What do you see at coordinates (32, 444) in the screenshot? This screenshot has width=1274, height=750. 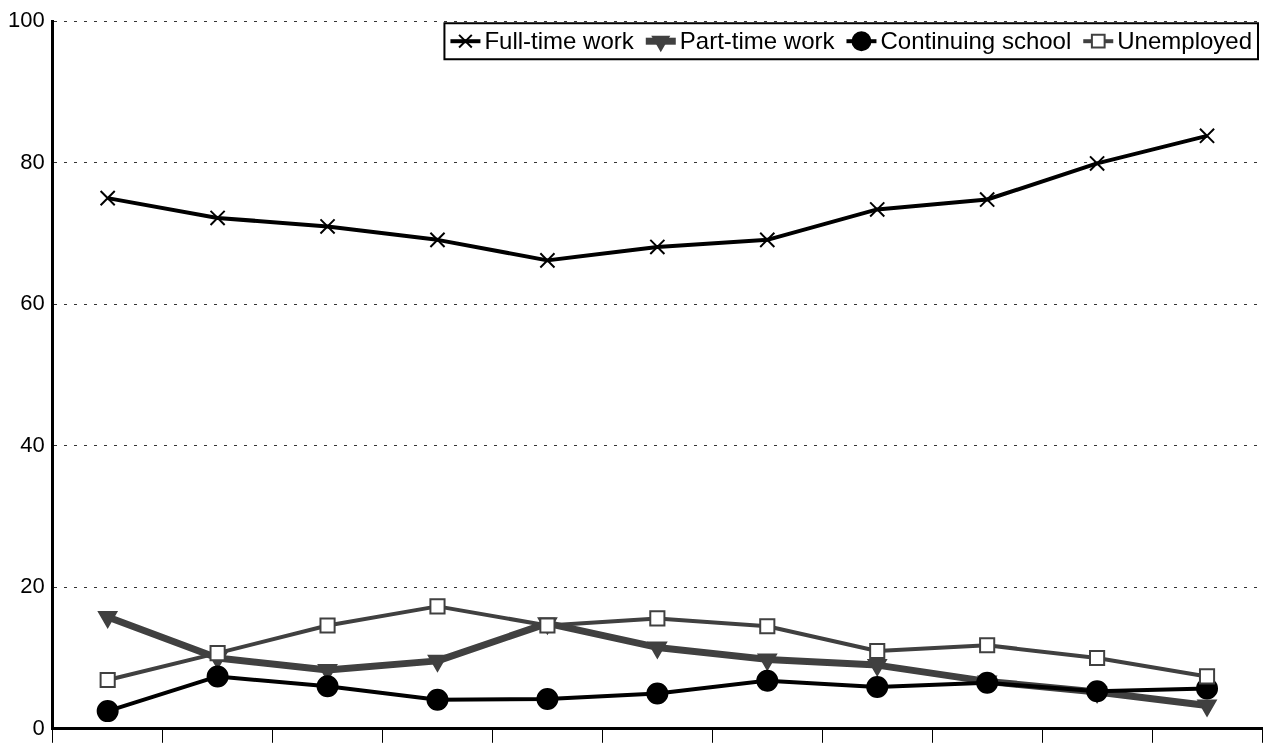 I see `y-tick-label: 40` at bounding box center [32, 444].